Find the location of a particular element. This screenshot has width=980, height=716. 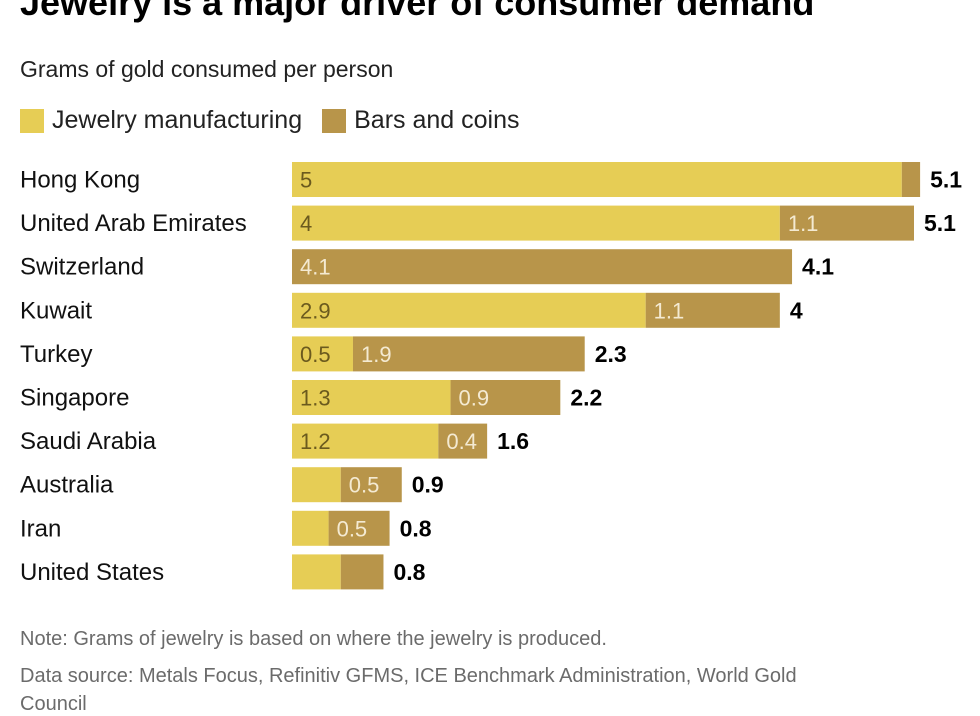

legend-swatch-jewelry is located at coordinates (32, 120).